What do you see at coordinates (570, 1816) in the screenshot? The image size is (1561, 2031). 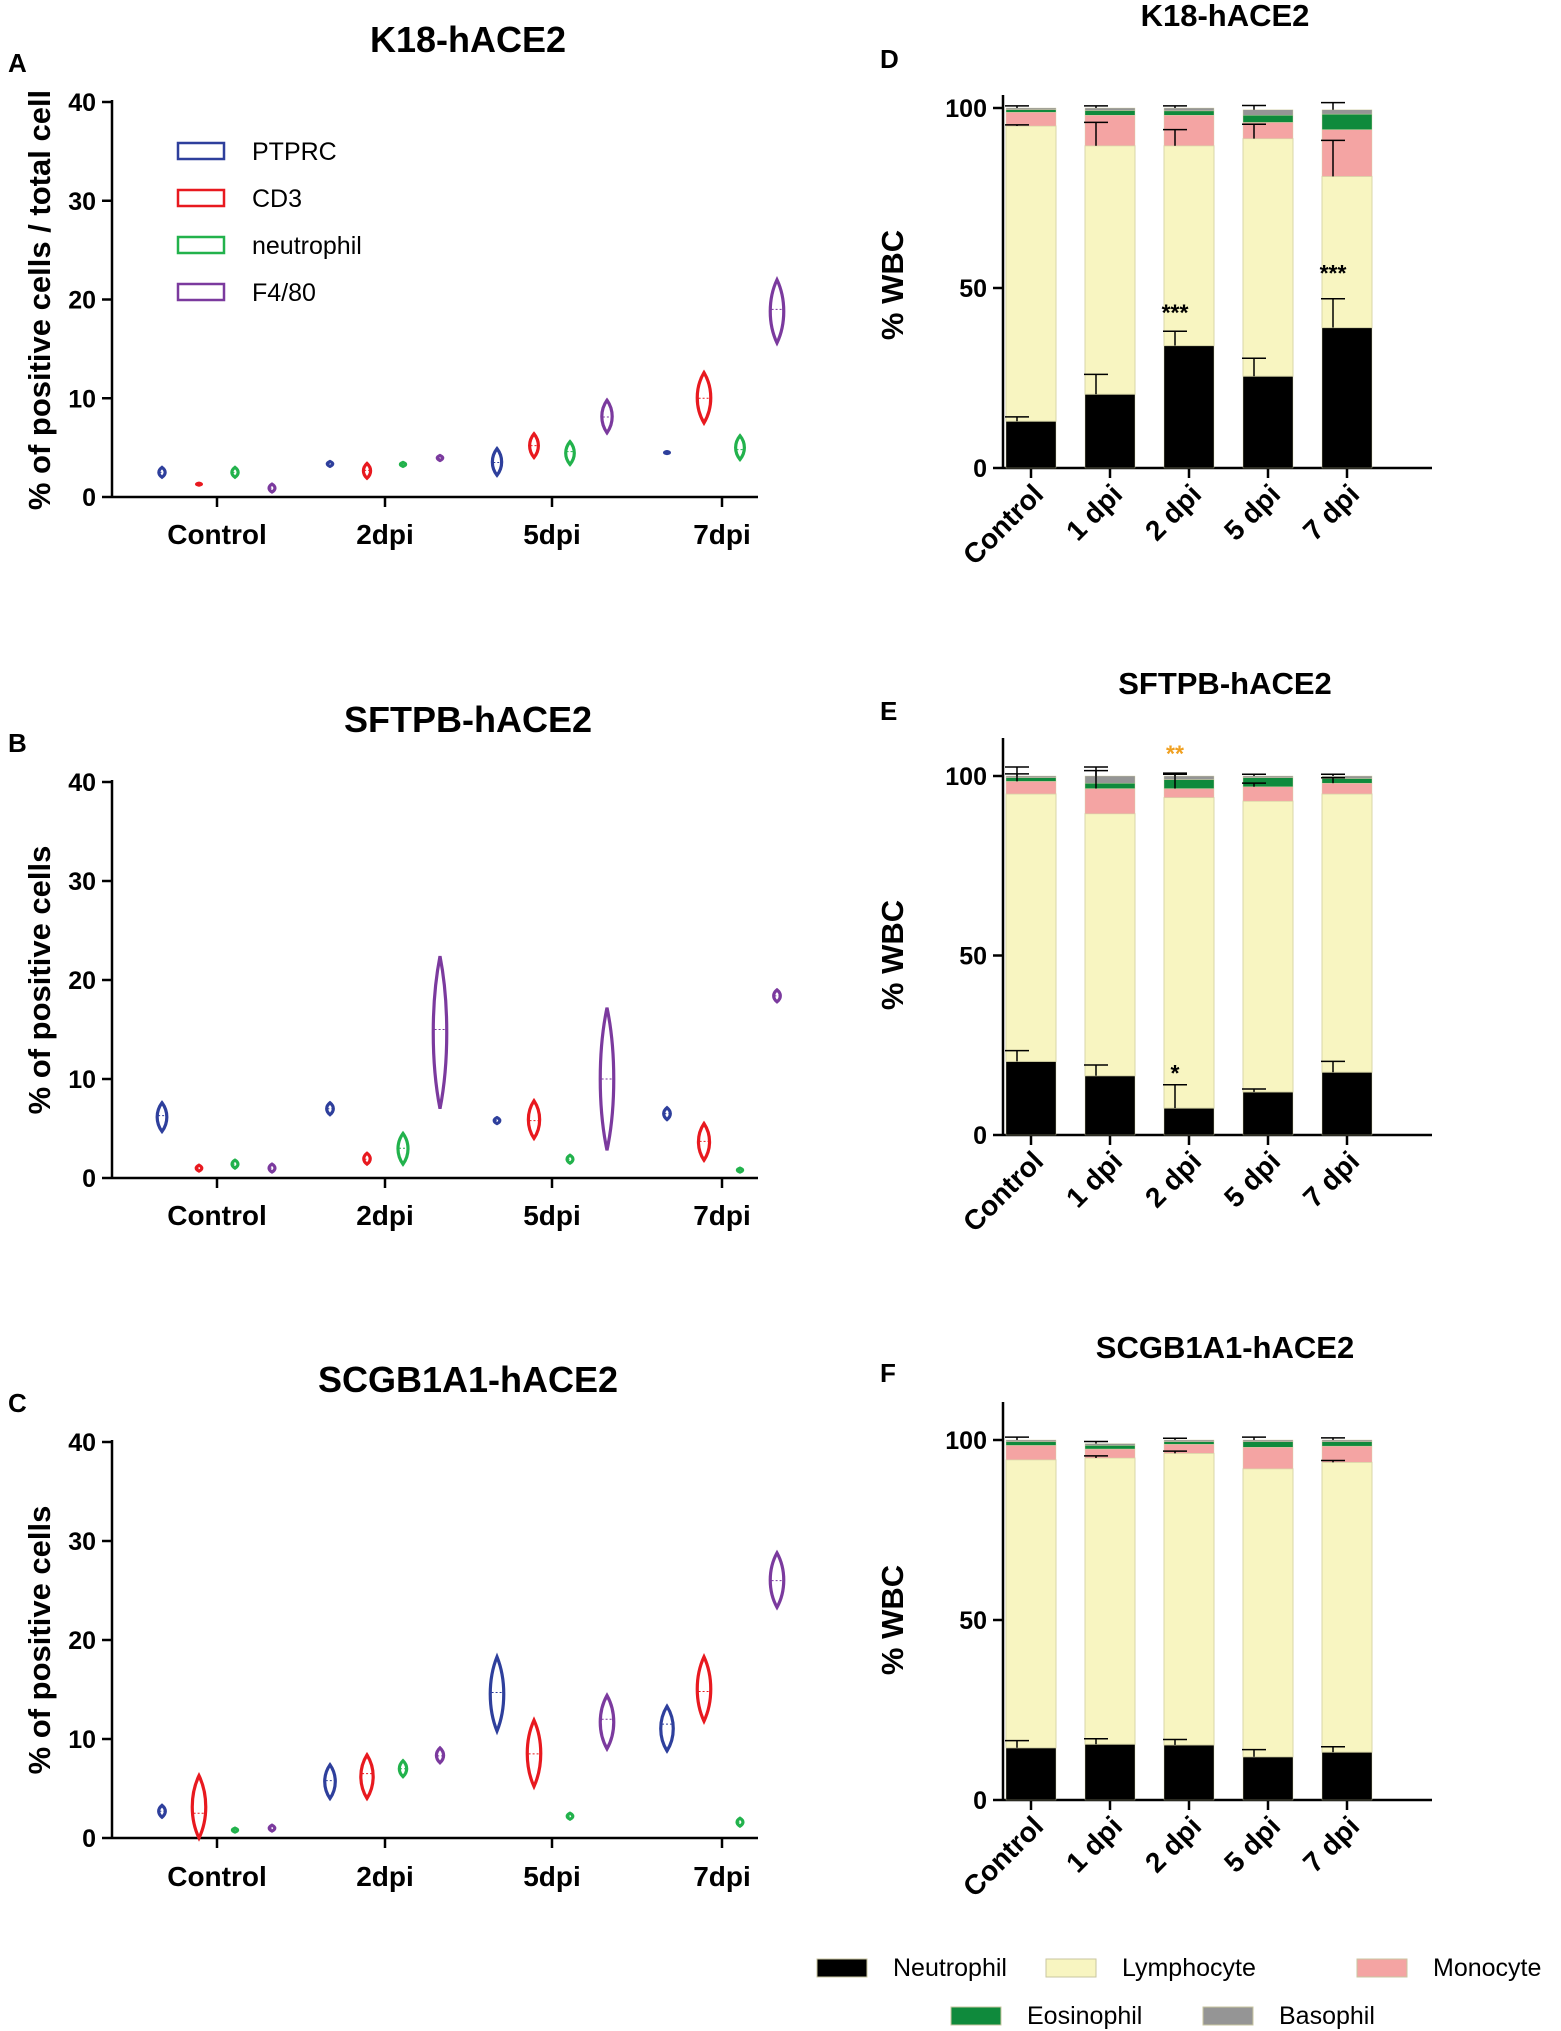 I see `violin-neutrophil-5dpi` at bounding box center [570, 1816].